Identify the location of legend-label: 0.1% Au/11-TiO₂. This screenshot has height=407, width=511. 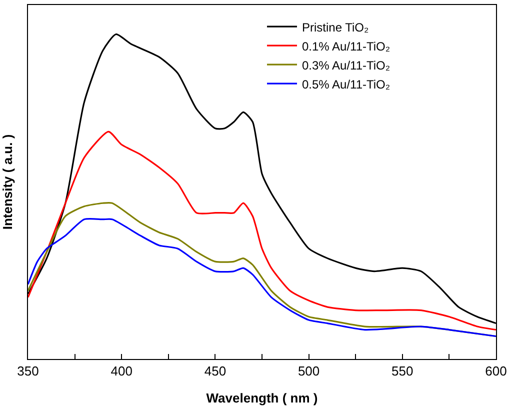
(346, 46).